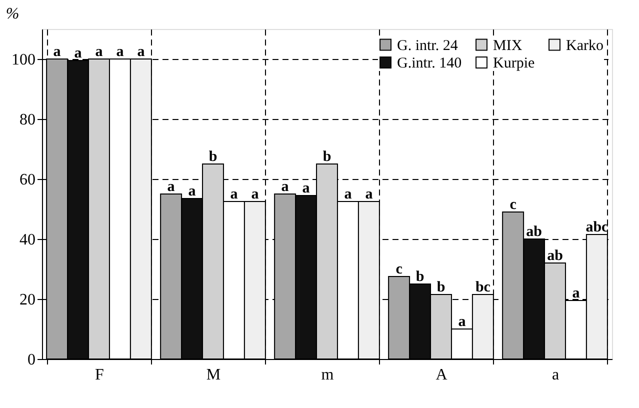  I want to click on x-tick-label: M, so click(213, 375).